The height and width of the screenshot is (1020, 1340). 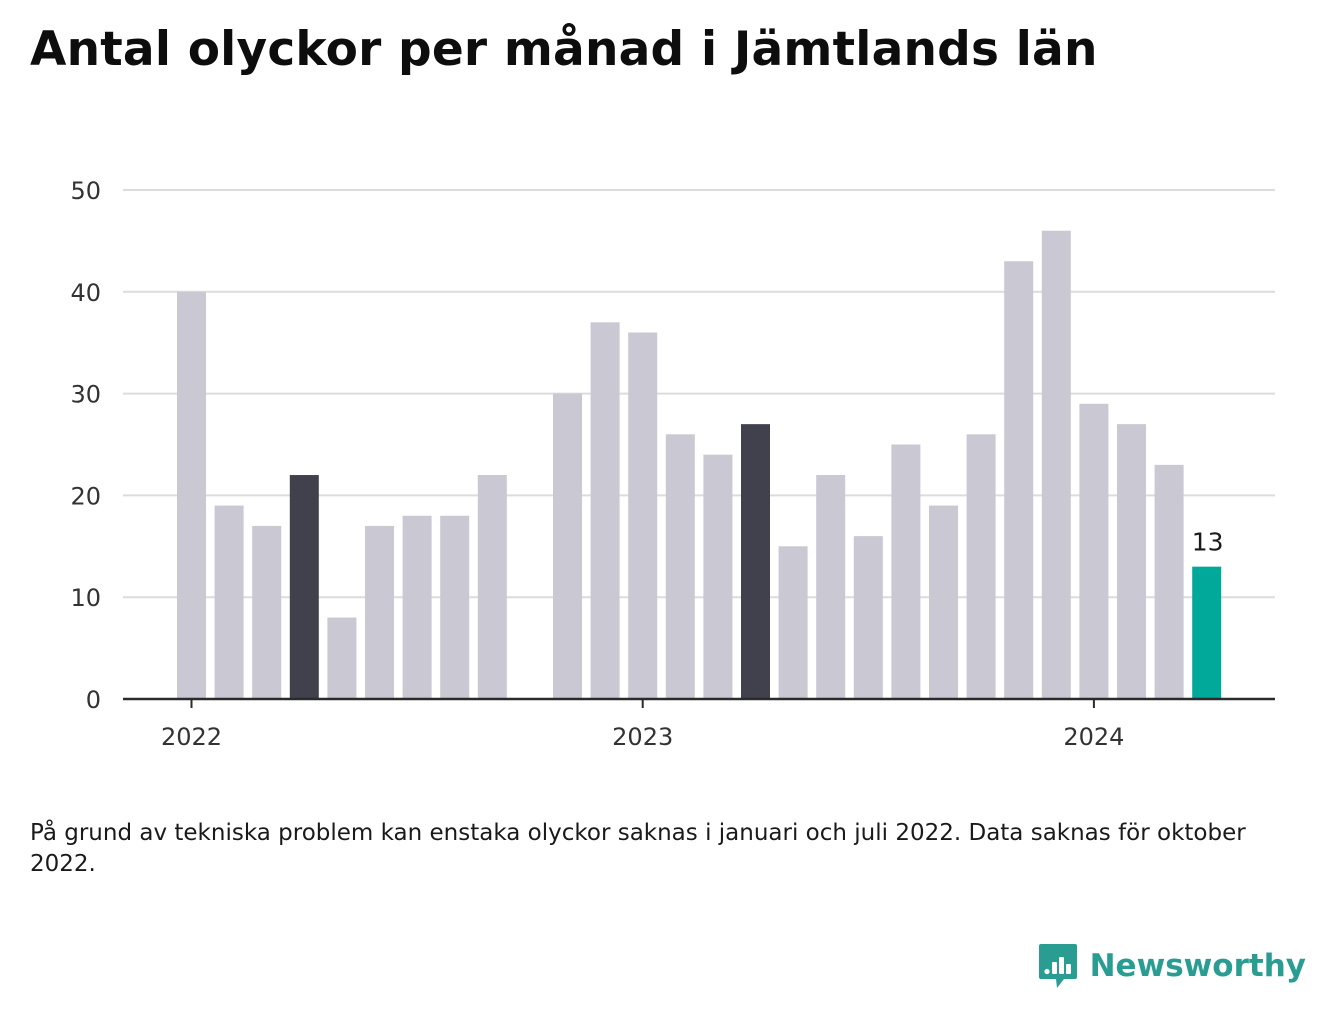 I want to click on data-labels: 13, so click(x=1208, y=542).